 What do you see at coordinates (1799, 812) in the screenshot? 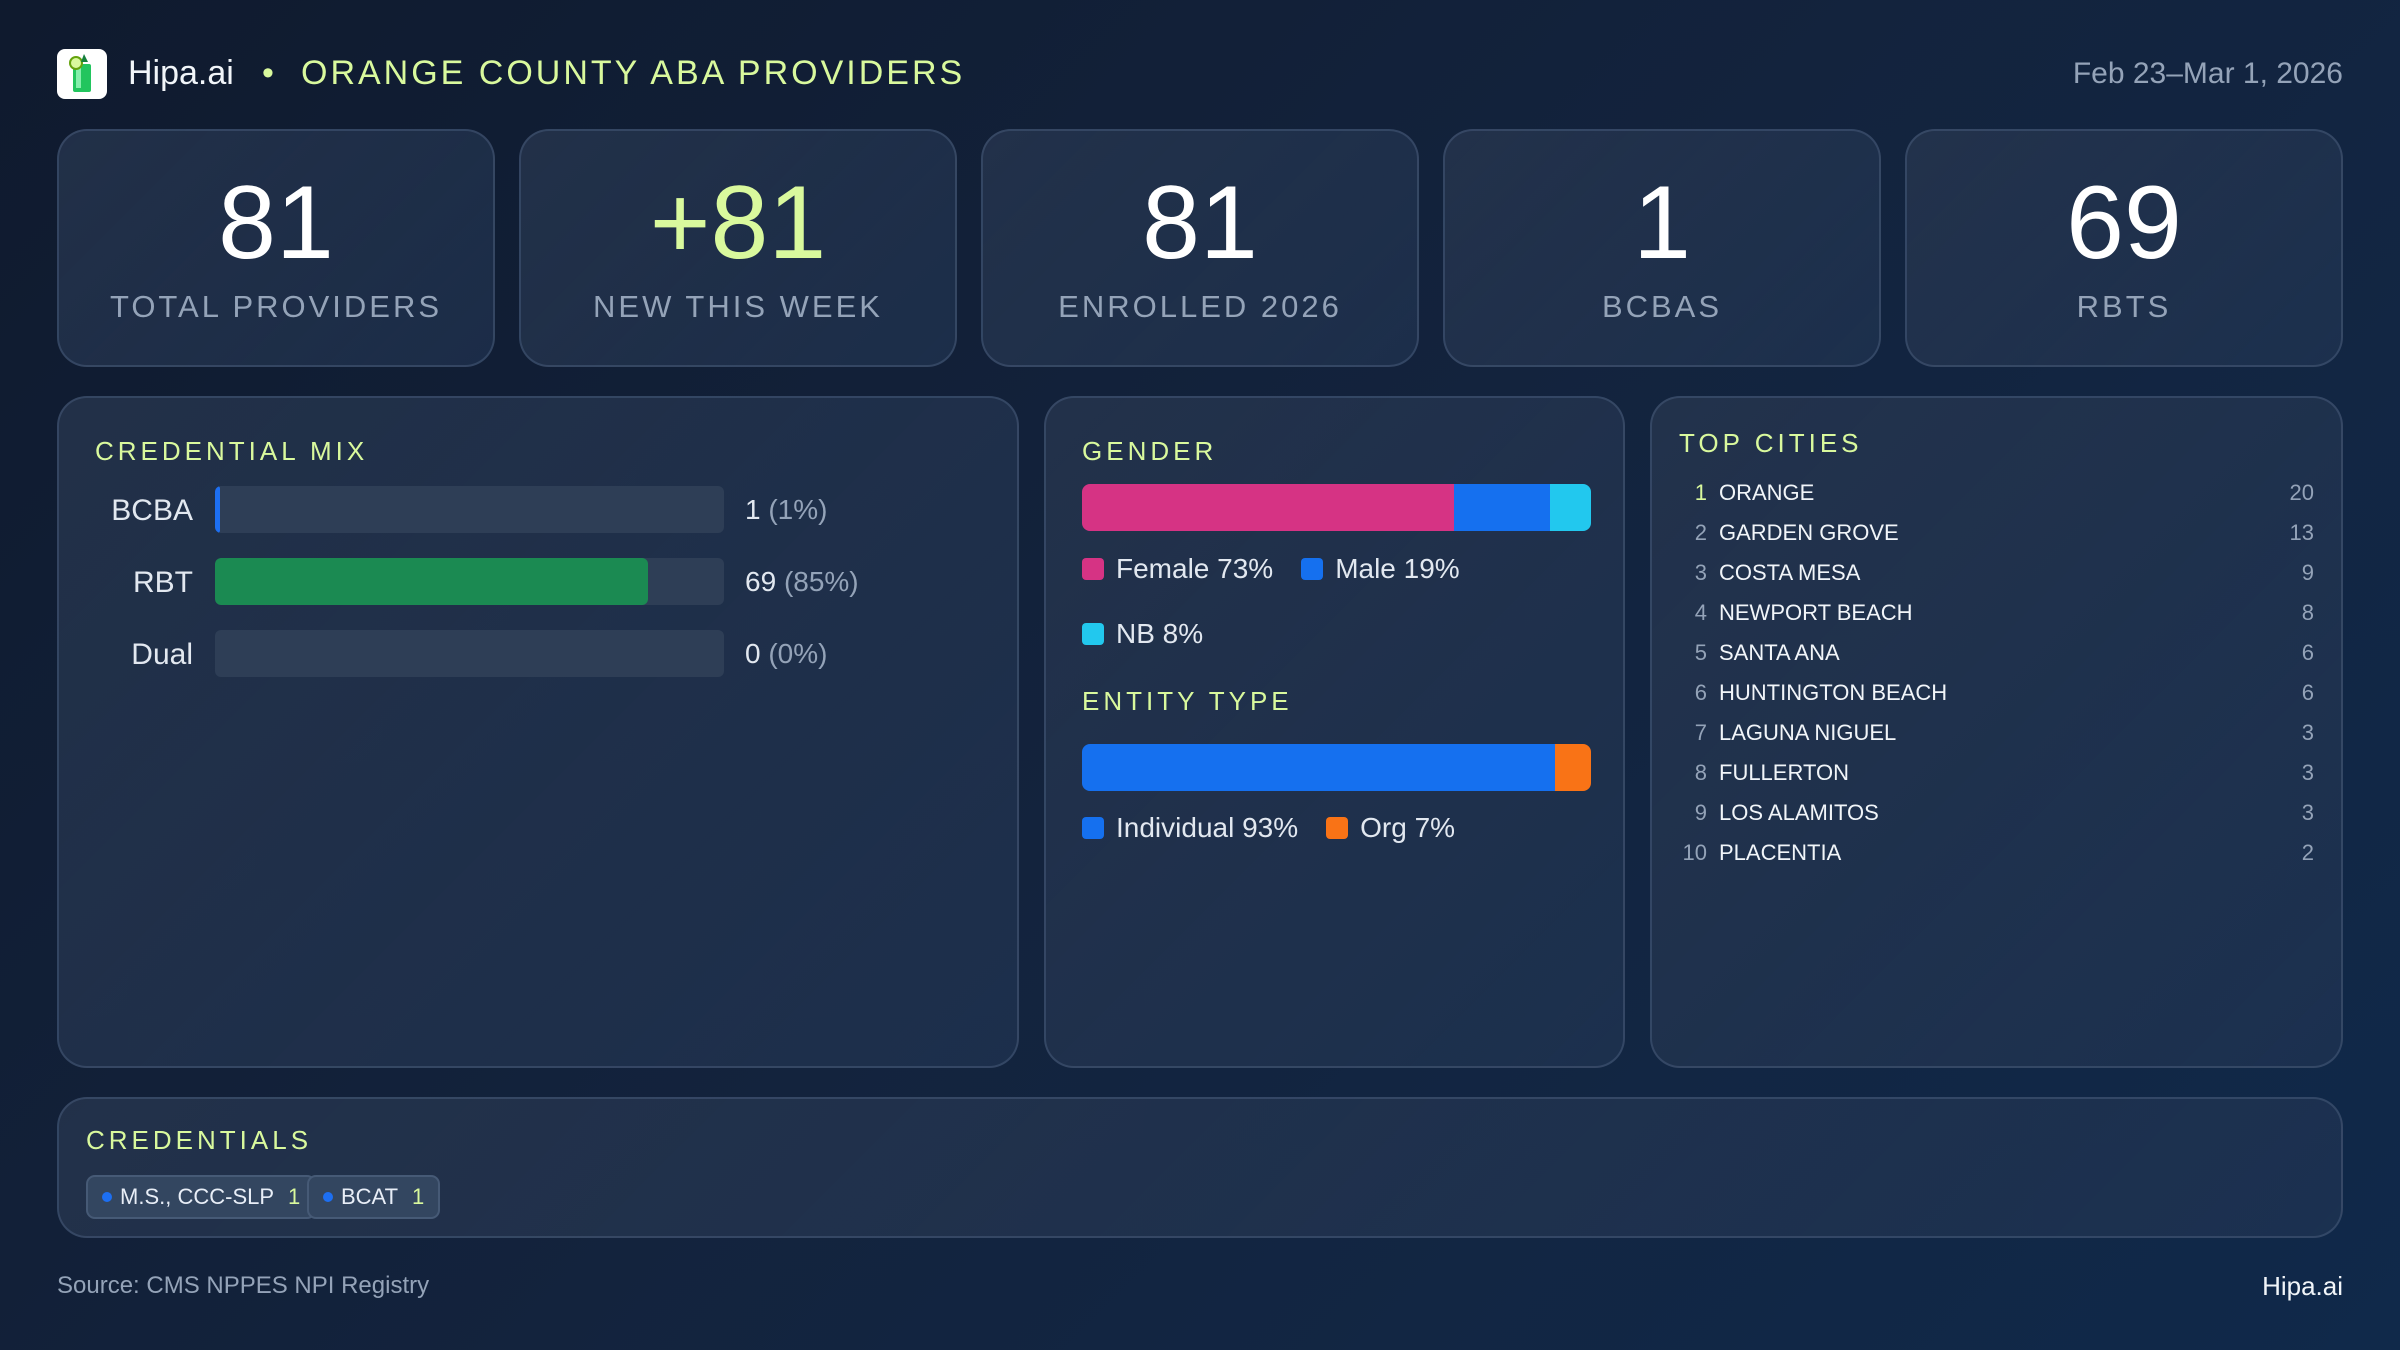
I see `city-name: LOS ALAMITOS` at bounding box center [1799, 812].